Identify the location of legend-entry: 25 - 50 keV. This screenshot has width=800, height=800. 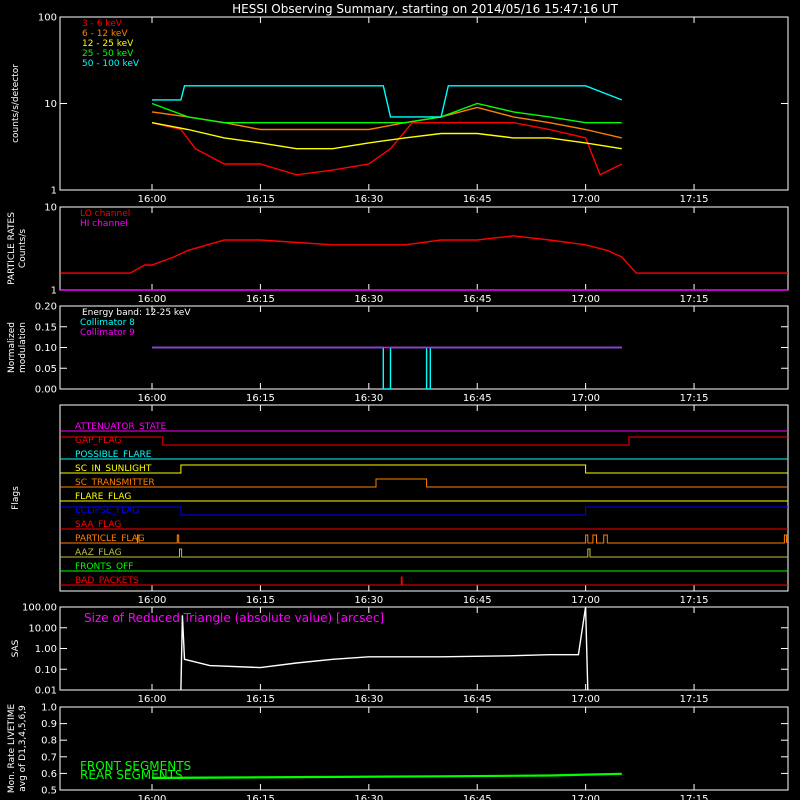
(108, 54).